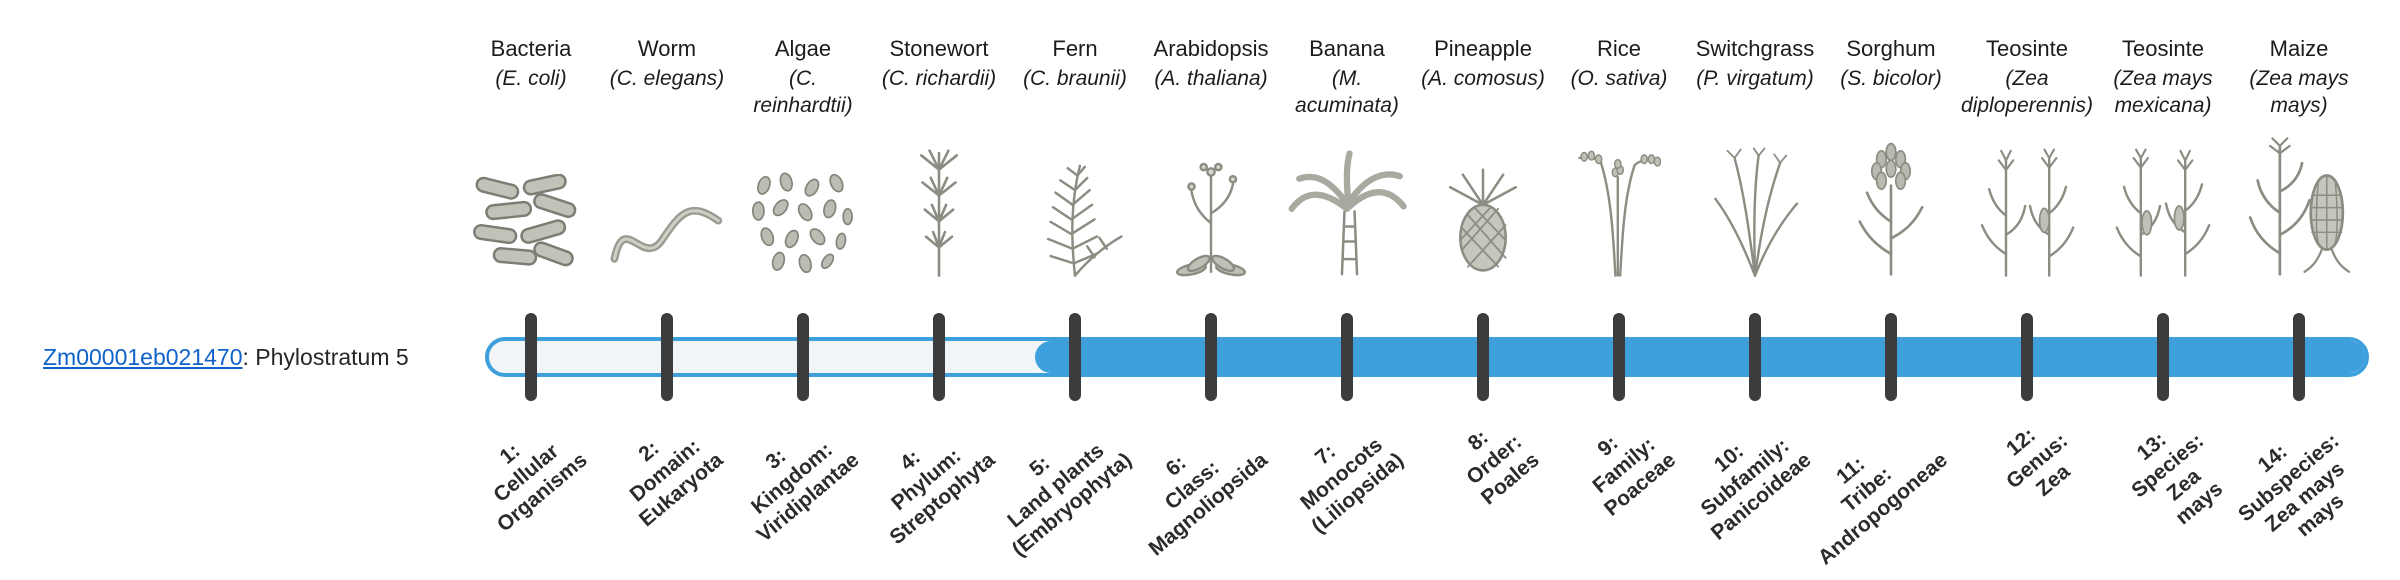 The width and height of the screenshot is (2400, 580). Describe the element at coordinates (2291, 485) in the screenshot. I see `phylostratum-label: 14: Subspecies: Zea mays mays` at that location.